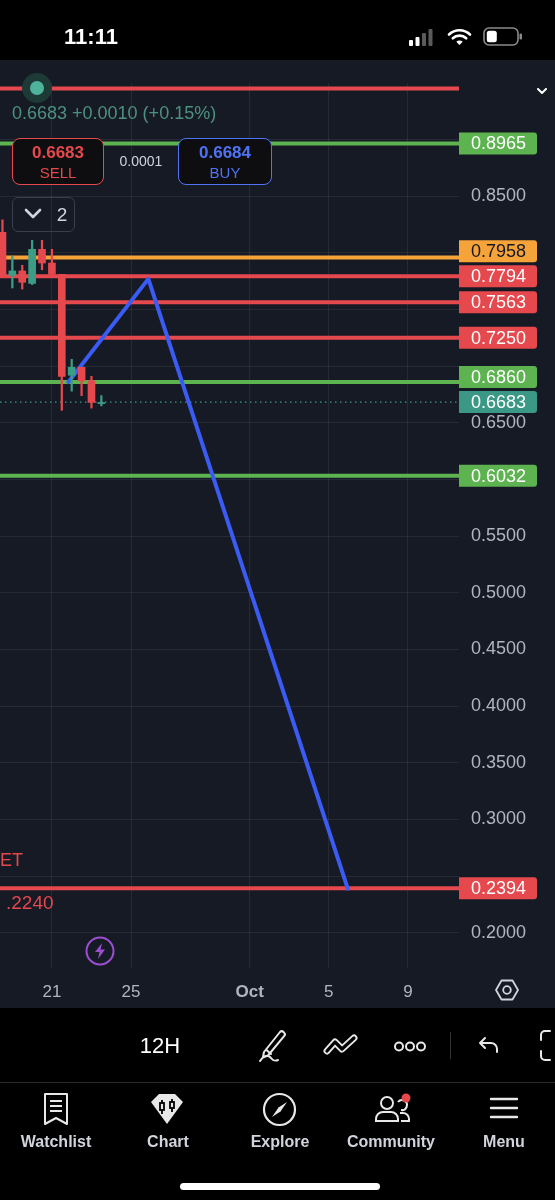 This screenshot has height=1200, width=555. What do you see at coordinates (499, 761) in the screenshot?
I see `y-tick-label: 0.3500` at bounding box center [499, 761].